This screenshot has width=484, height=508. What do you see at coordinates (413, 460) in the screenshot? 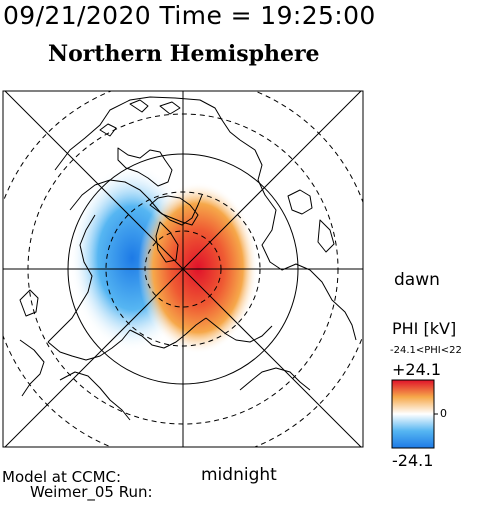
I see `colorbar-min-label: -24.1` at bounding box center [413, 460].